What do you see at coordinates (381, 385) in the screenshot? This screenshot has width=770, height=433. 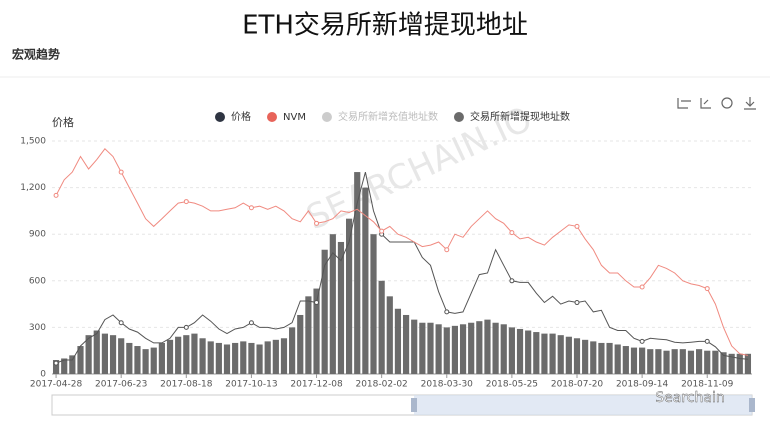 I see `x-tick-label: 2018-02-02` at bounding box center [381, 385].